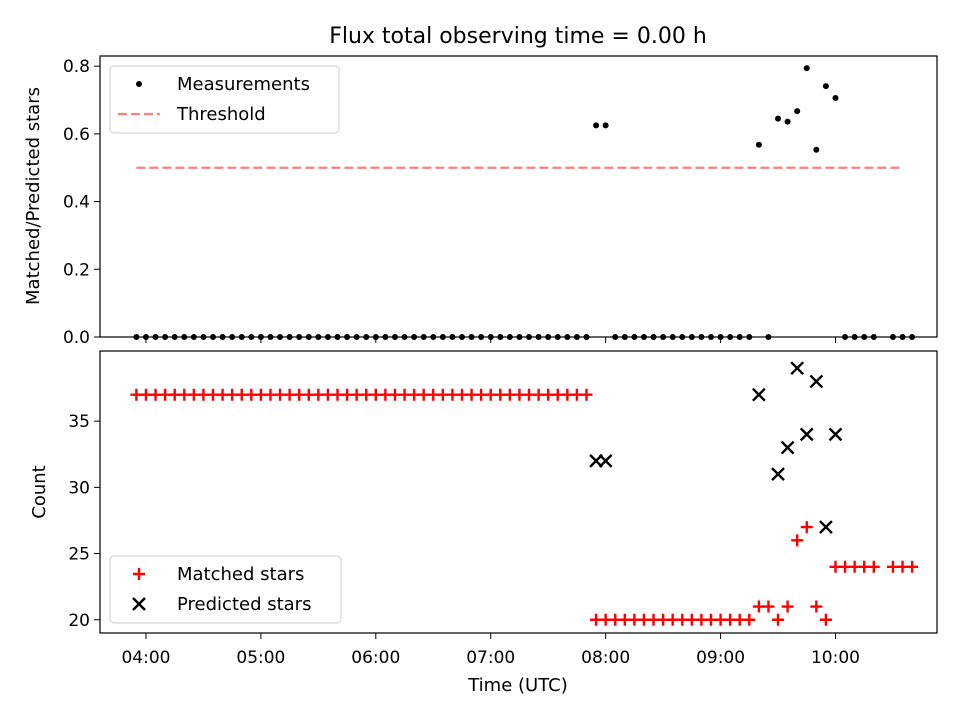  Describe the element at coordinates (79, 422) in the screenshot. I see `bottom-y-tick-label: 35` at that location.